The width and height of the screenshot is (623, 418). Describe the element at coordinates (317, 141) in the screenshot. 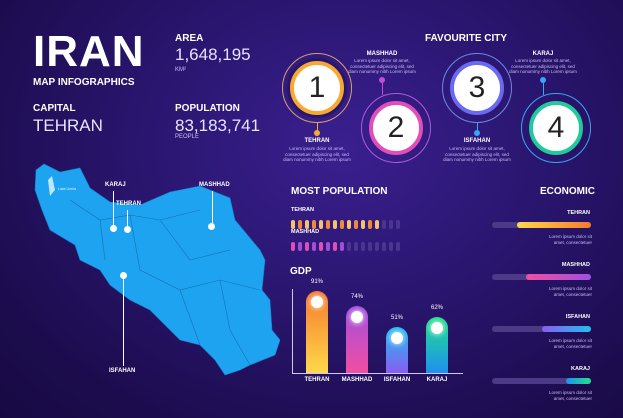

I see `city-name-1: TEHRAN` at that location.